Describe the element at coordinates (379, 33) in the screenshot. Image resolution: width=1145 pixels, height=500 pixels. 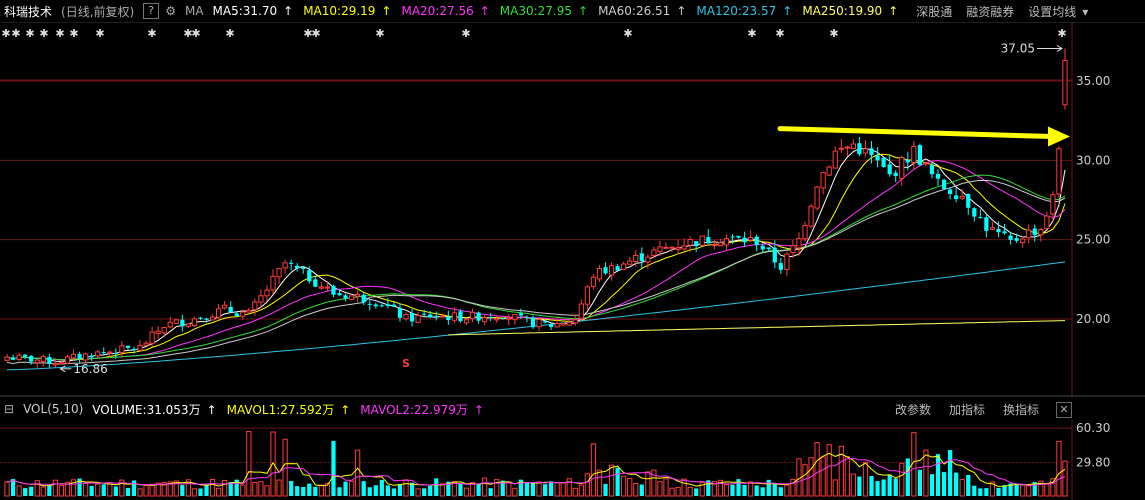
I see `star-marker: ✱` at that location.